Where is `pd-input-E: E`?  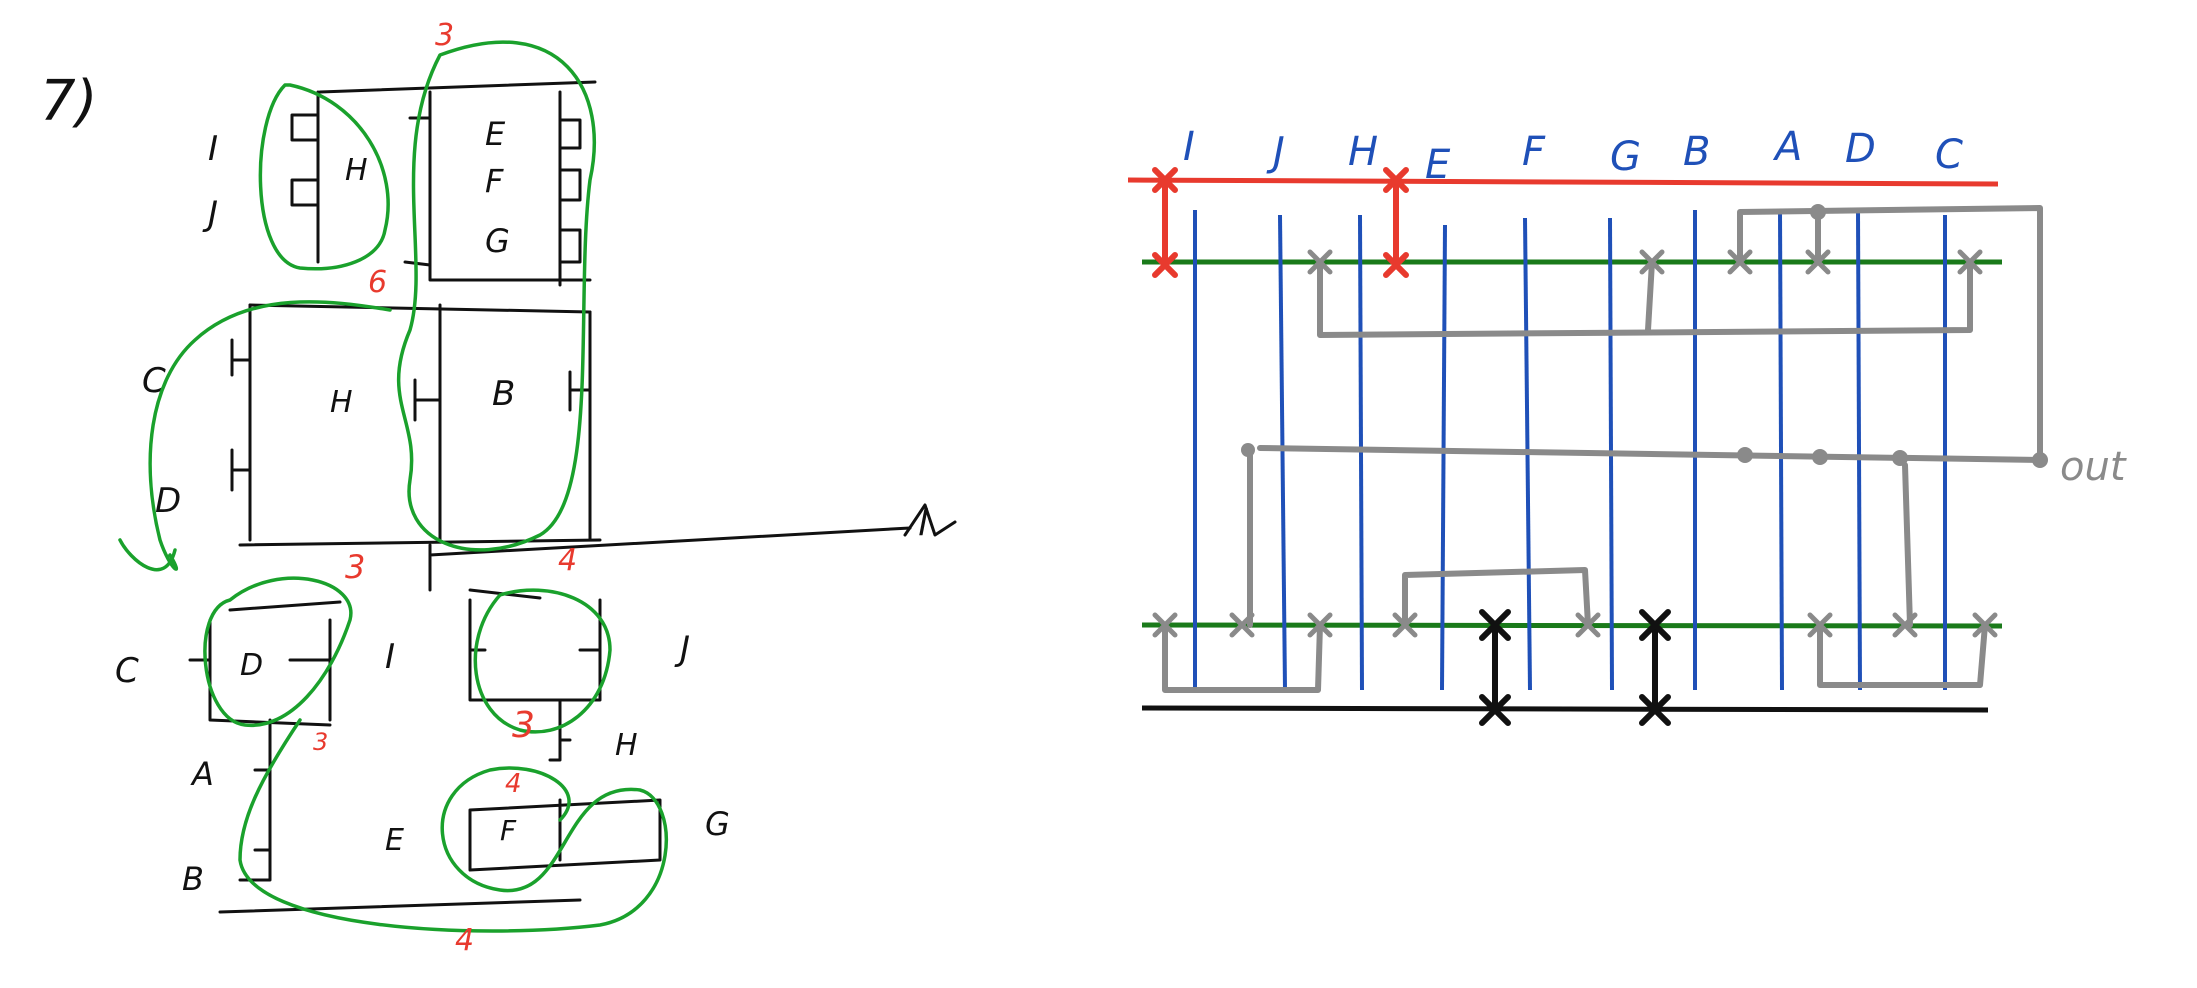 pd-input-E: E is located at coordinates (394, 840).